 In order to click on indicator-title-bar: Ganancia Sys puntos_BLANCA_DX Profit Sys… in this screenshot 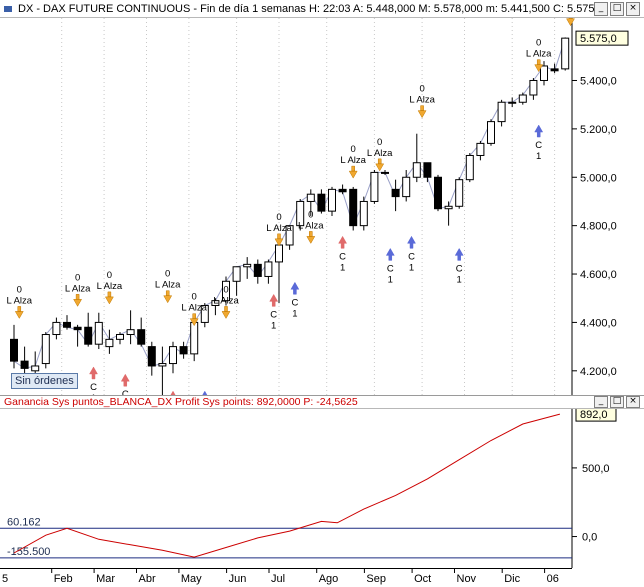, I will do `click(322, 402)`.